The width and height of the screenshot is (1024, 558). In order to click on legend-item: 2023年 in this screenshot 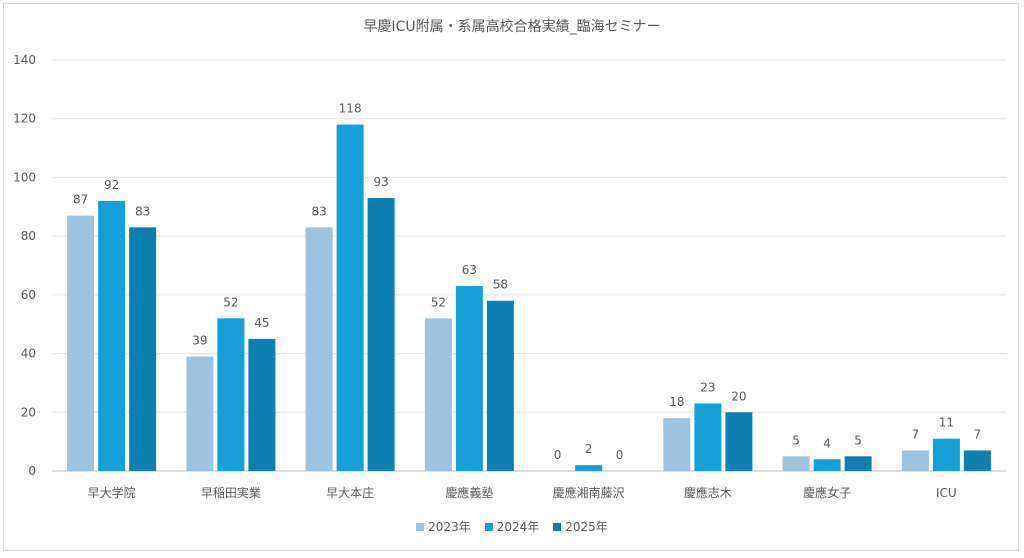, I will do `click(443, 526)`.